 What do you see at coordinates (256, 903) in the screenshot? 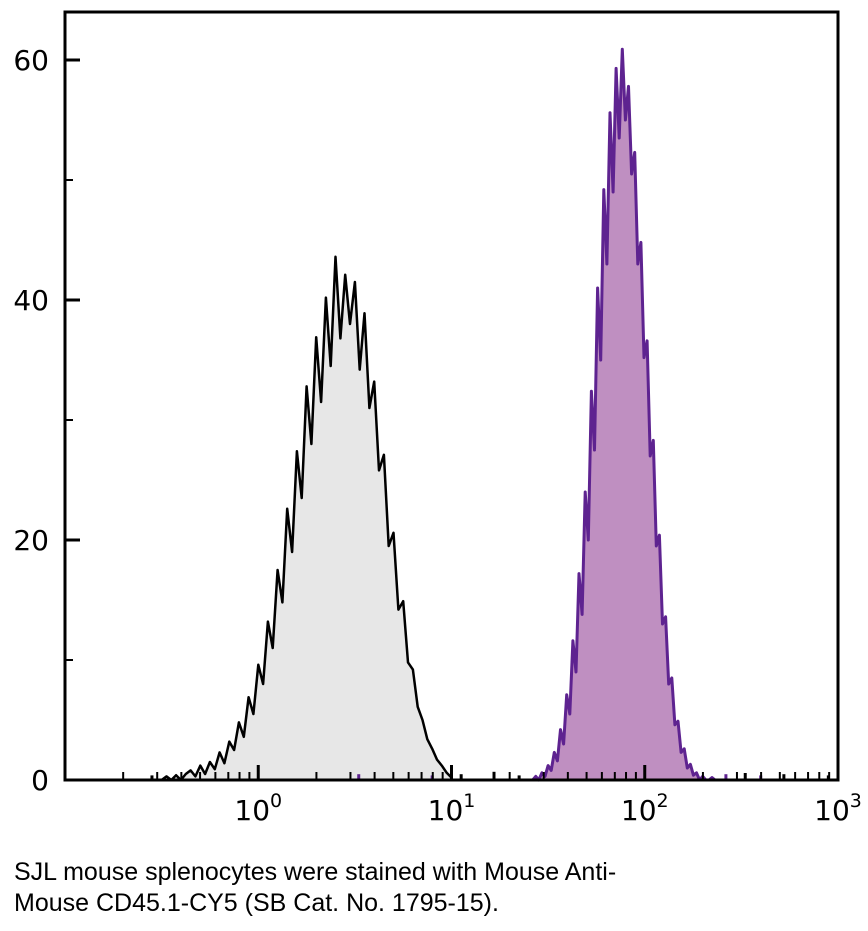
I see `caption-line-2: Mouse CD45.1-CY5 (SB Cat. No. 1795-15).` at bounding box center [256, 903].